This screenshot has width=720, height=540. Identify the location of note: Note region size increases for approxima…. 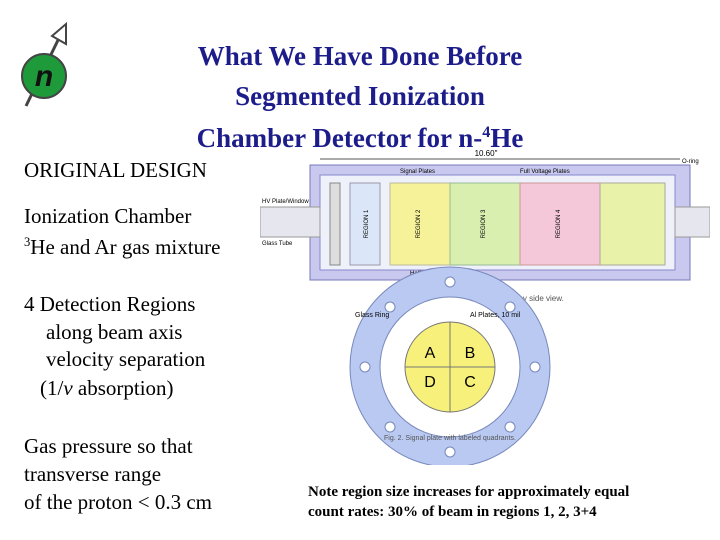
(508, 502).